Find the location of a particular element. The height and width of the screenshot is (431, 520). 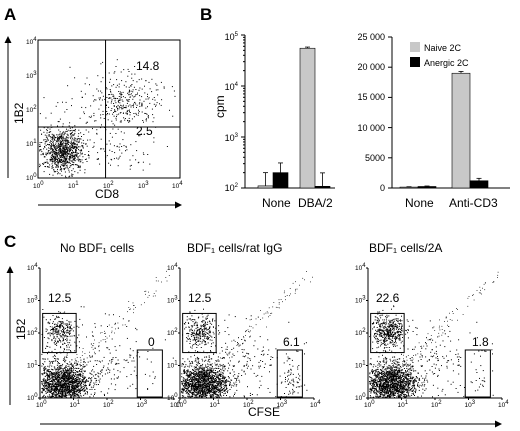

panel-b-right-ytick-0: 0 is located at coordinates (382, 188).